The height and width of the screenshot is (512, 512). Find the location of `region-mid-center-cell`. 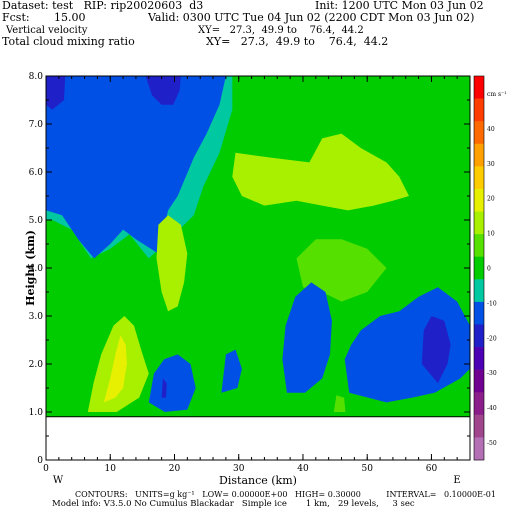

region-mid-center-cell is located at coordinates (307, 337).